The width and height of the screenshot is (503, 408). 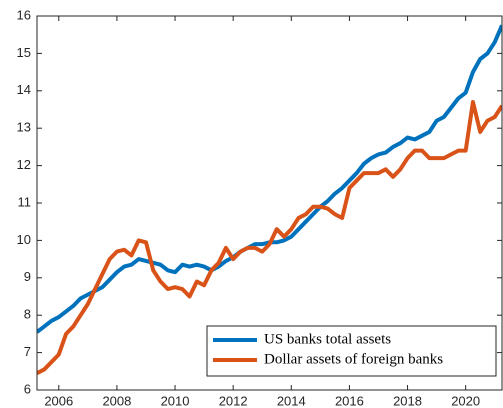 What do you see at coordinates (24, 127) in the screenshot?
I see `y-tick-label: 13` at bounding box center [24, 127].